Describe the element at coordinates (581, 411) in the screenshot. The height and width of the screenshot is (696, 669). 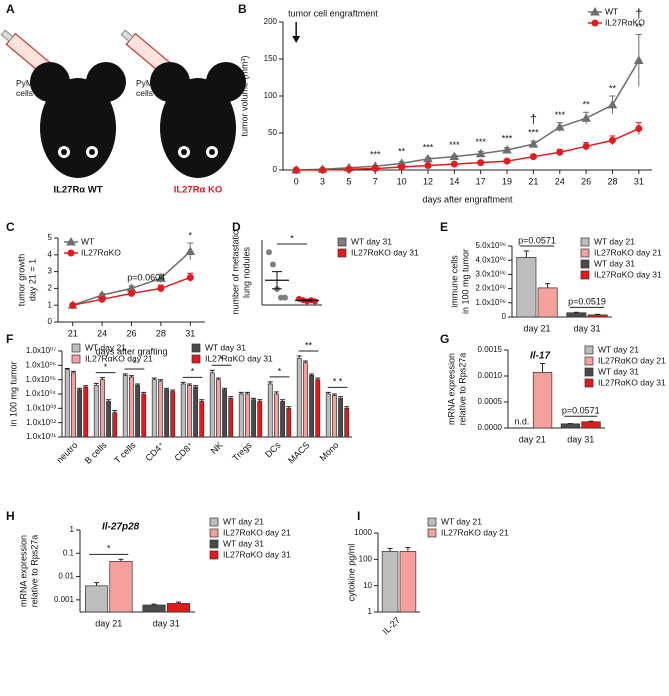
I see `significance: p=0.0571` at that location.